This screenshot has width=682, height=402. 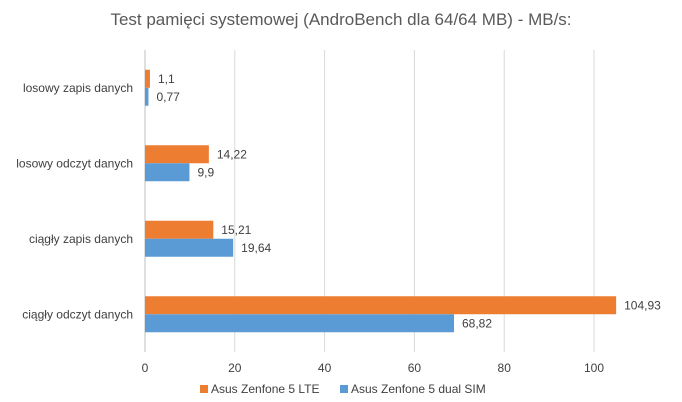 What do you see at coordinates (74, 163) in the screenshot?
I see `category-label: losowy odczyt danych` at bounding box center [74, 163].